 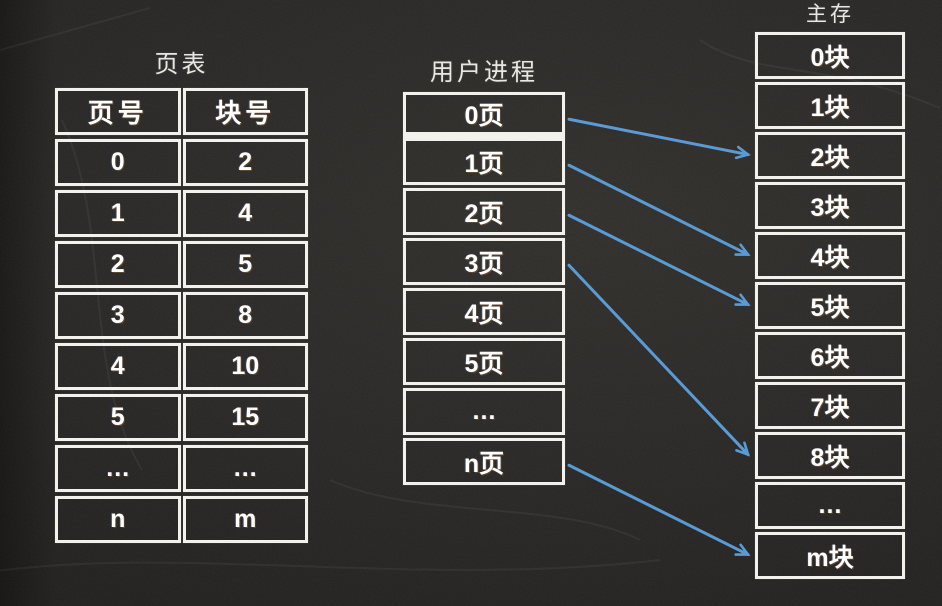 I want to click on process-page-cell: 4页, so click(x=484, y=311).